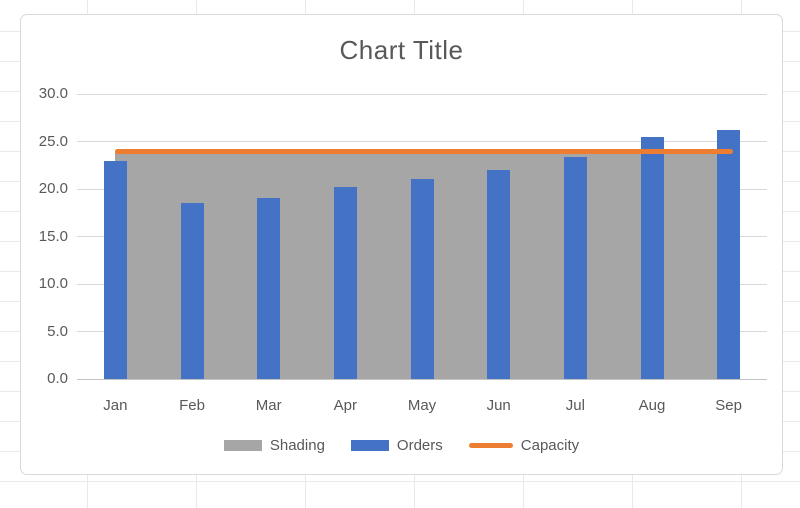 The width and height of the screenshot is (800, 508). Describe the element at coordinates (550, 445) in the screenshot. I see `legend-label: Capacity` at that location.